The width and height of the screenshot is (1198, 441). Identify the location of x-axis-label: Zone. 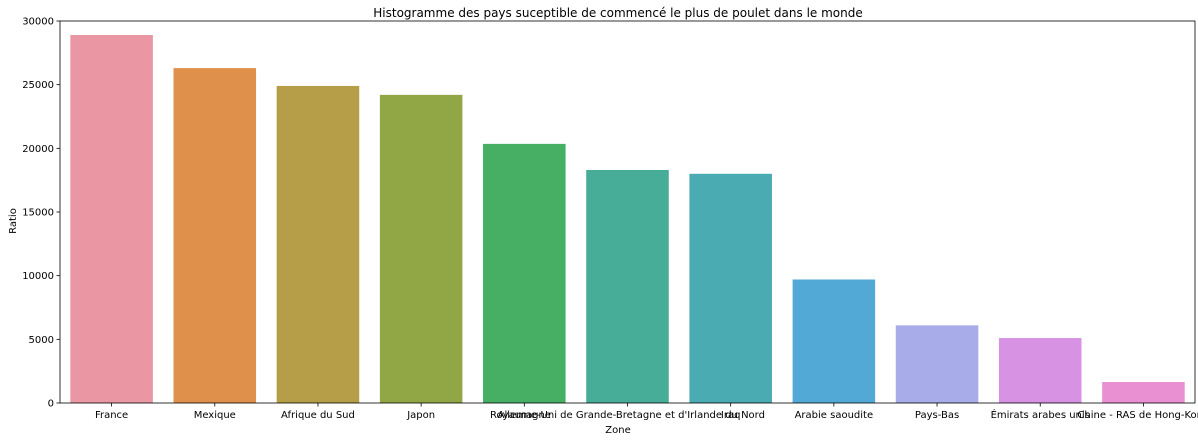
(617, 430).